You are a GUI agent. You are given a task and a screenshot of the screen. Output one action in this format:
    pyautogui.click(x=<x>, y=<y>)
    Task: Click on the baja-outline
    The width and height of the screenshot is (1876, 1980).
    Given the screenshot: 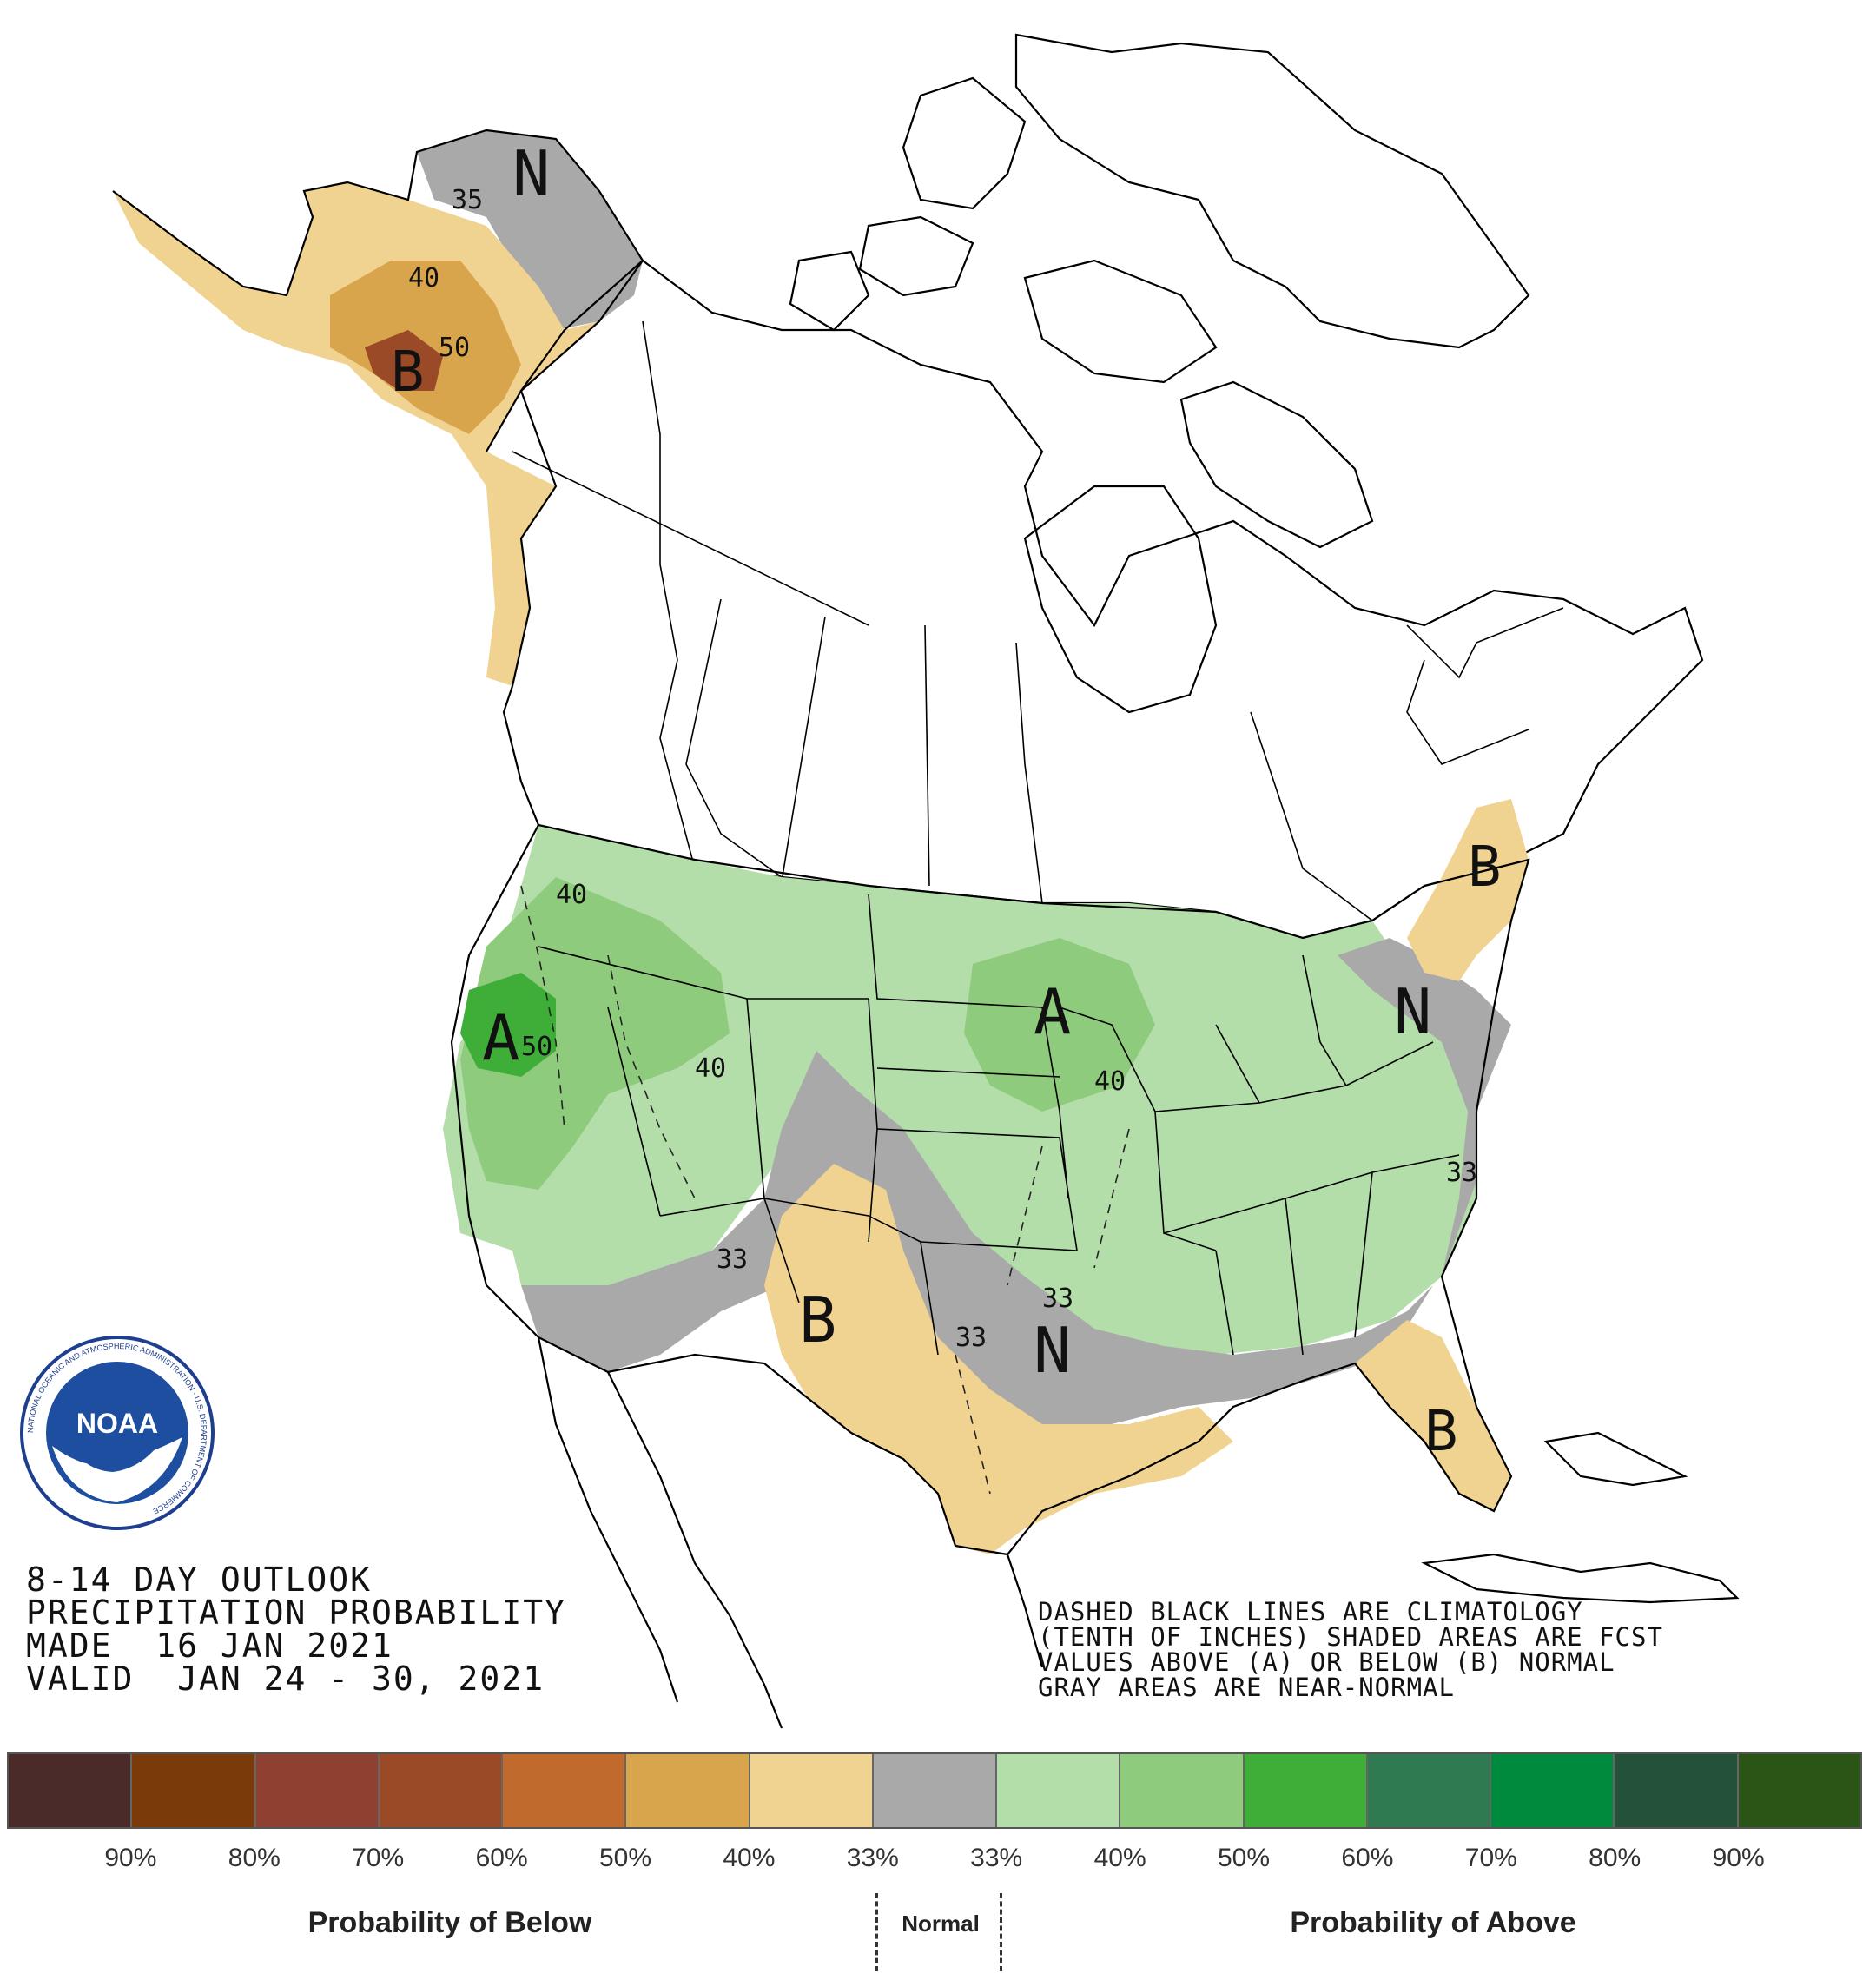 What is the action you would take?
    pyautogui.click(x=608, y=1519)
    